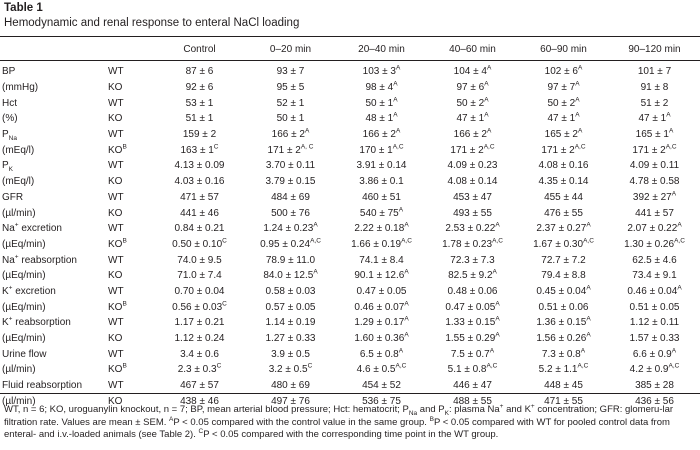 The width and height of the screenshot is (700, 450). I want to click on table-cell: 1.30 ± 0.26A,C, so click(654, 243).